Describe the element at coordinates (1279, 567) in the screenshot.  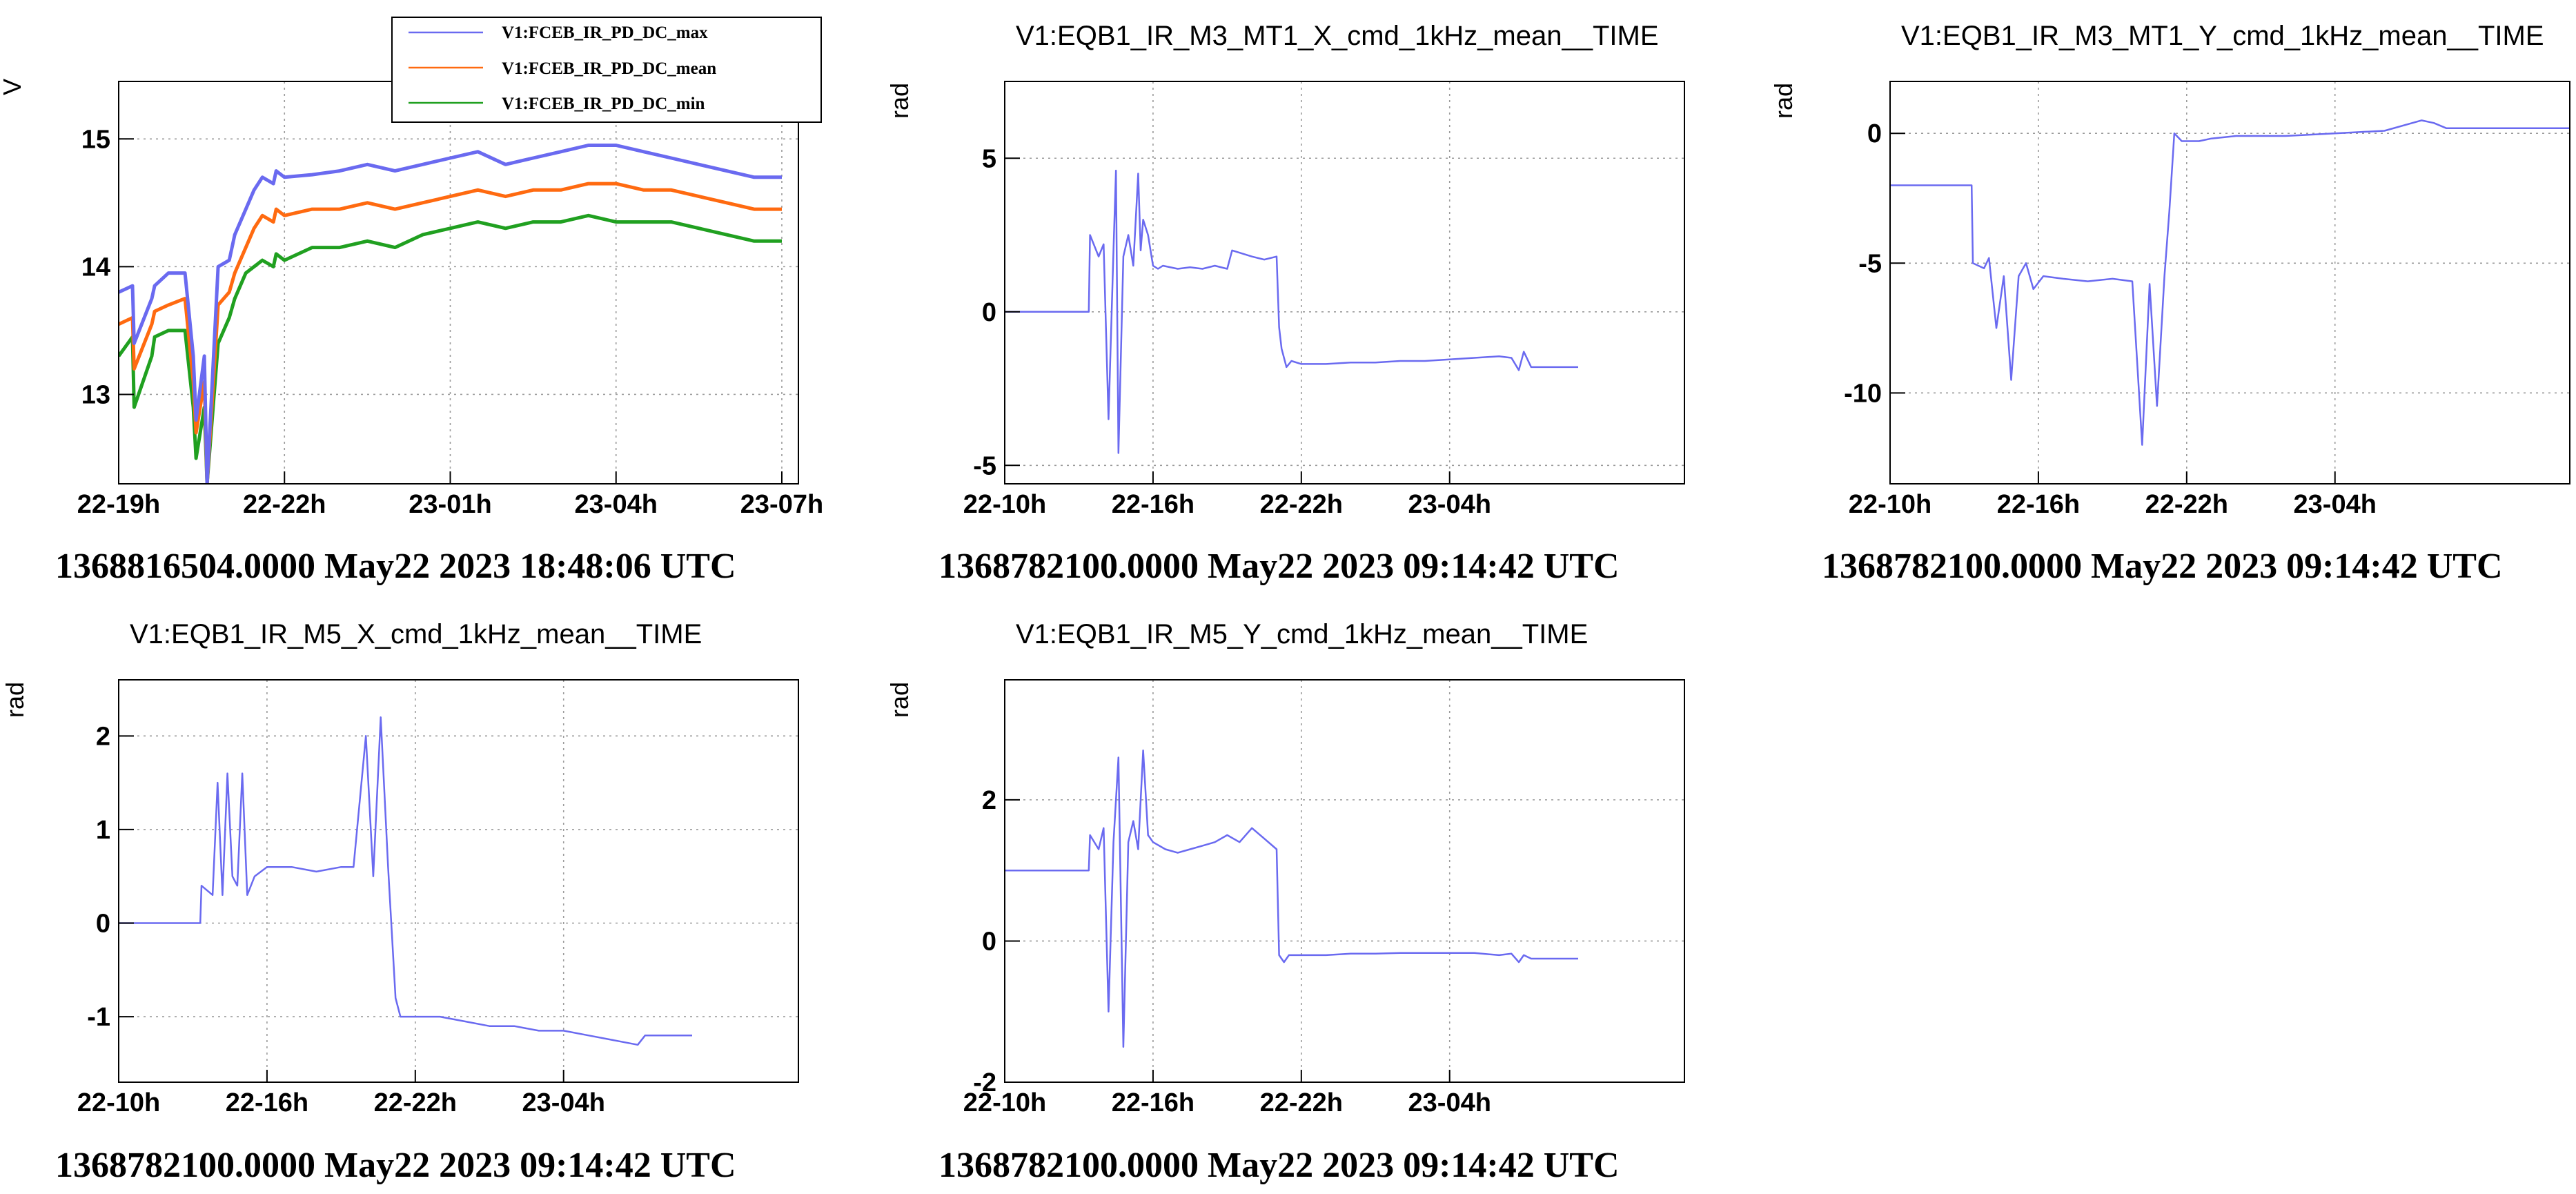
I see `panel-2-timestamp: 1368782100.0000 May22 2023 09:14:42 UTC` at that location.